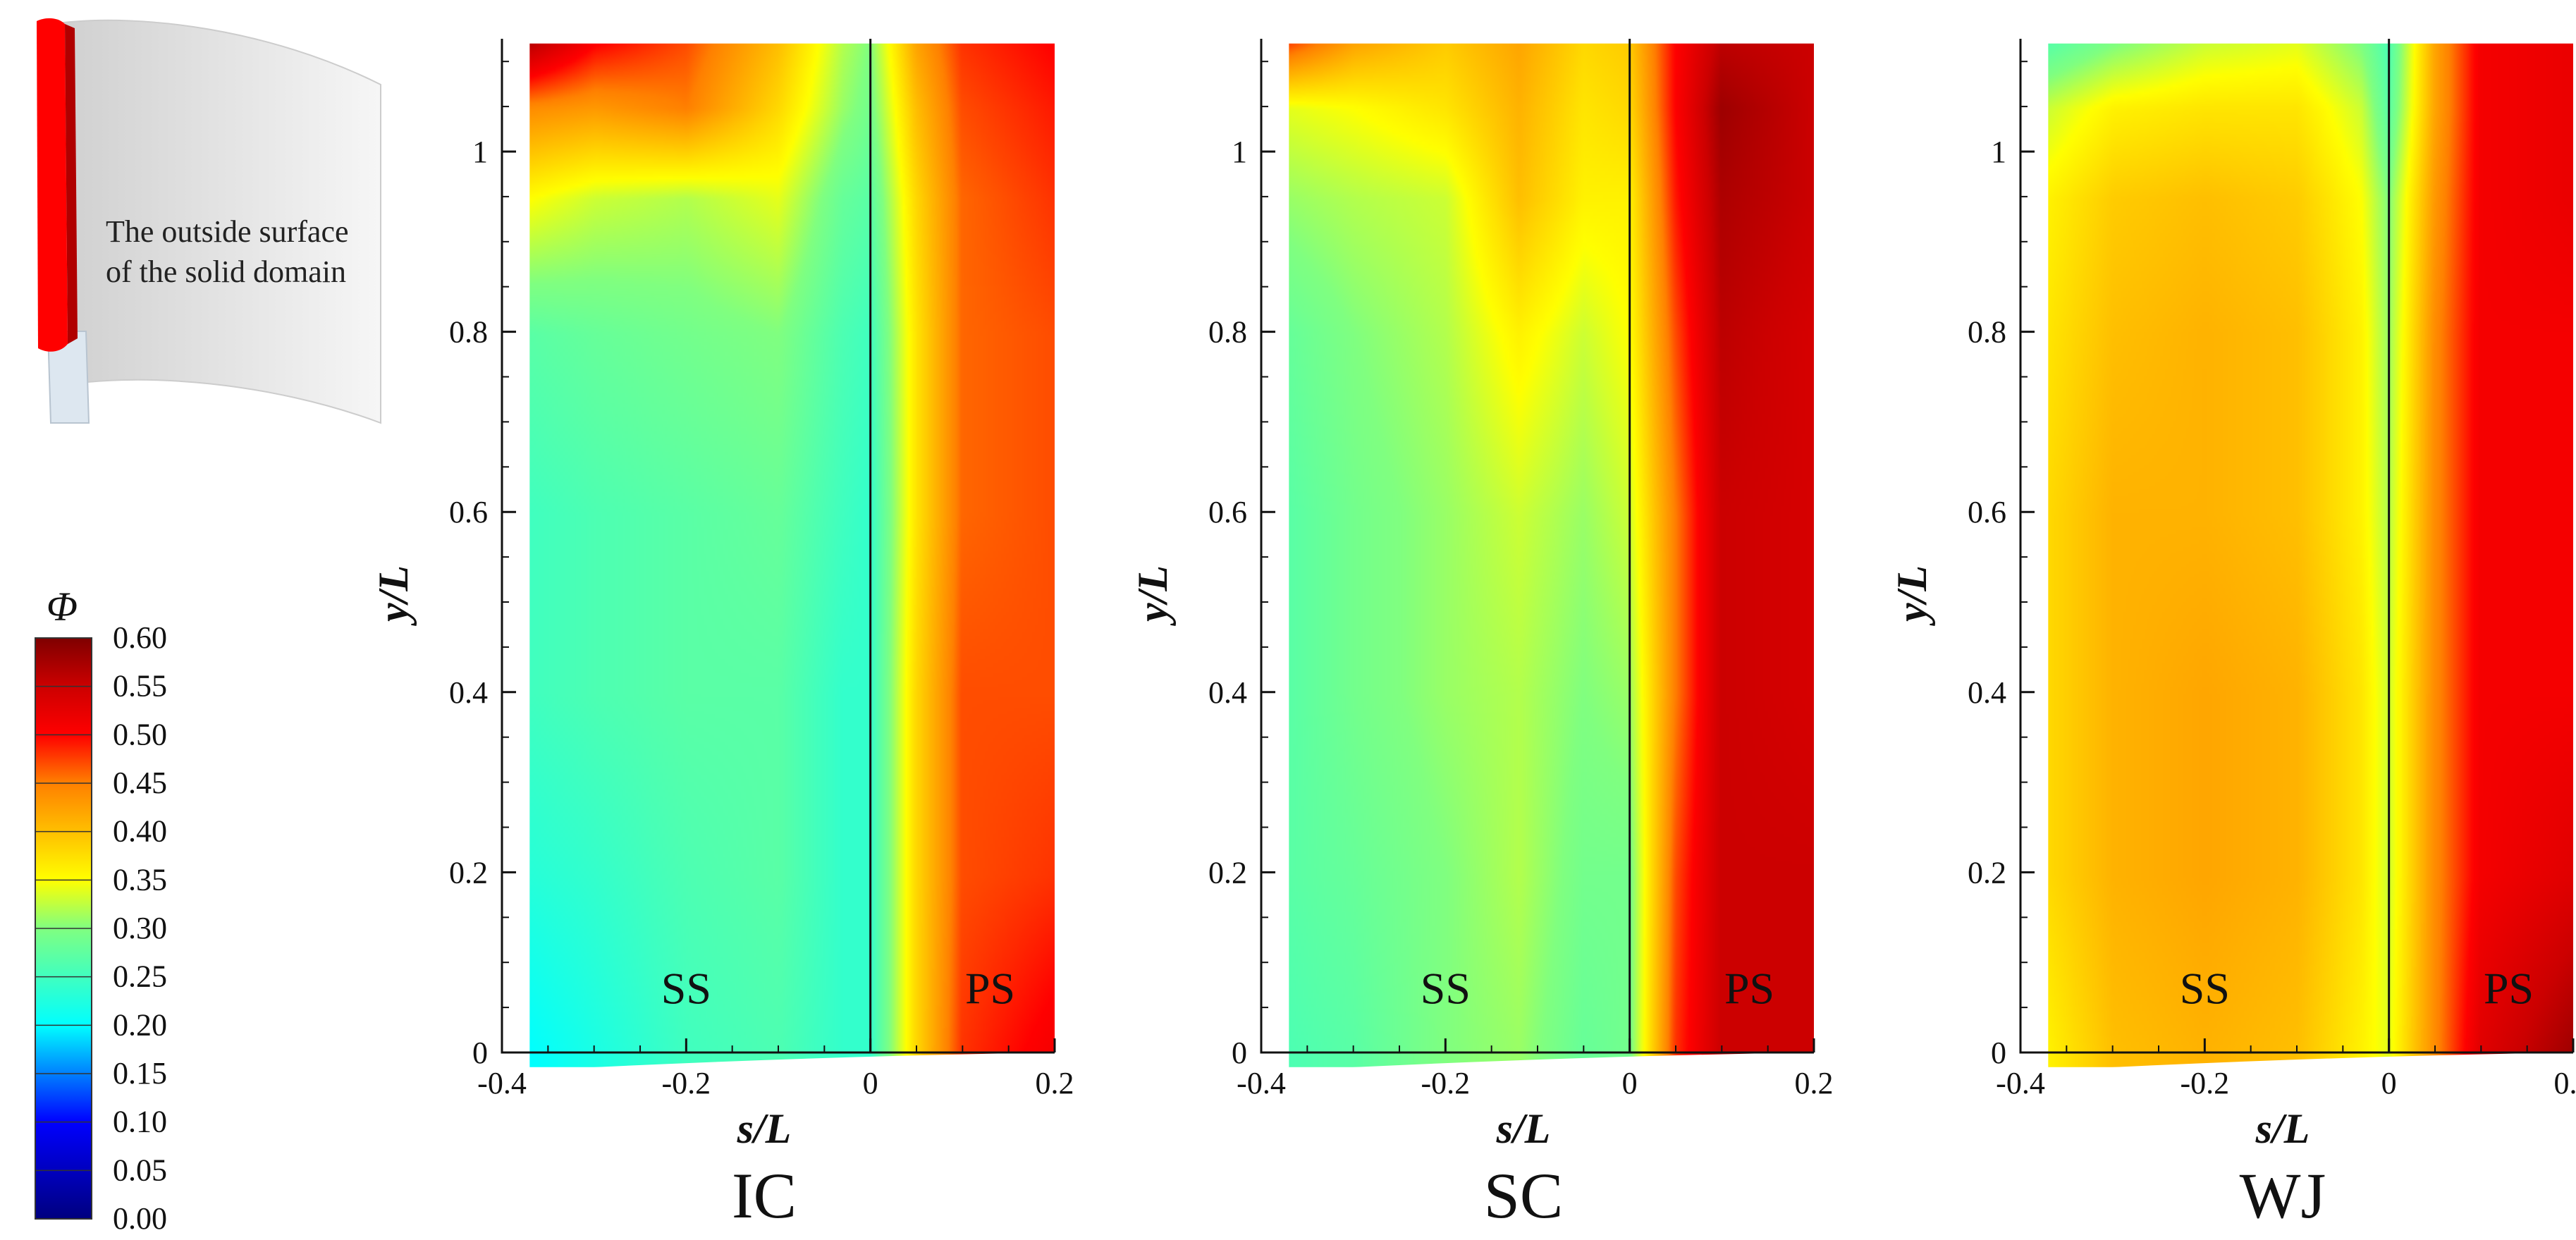 Image resolution: width=2576 pixels, height=1240 pixels. What do you see at coordinates (140, 831) in the screenshot?
I see `colorbar-tick-label: 0.40` at bounding box center [140, 831].